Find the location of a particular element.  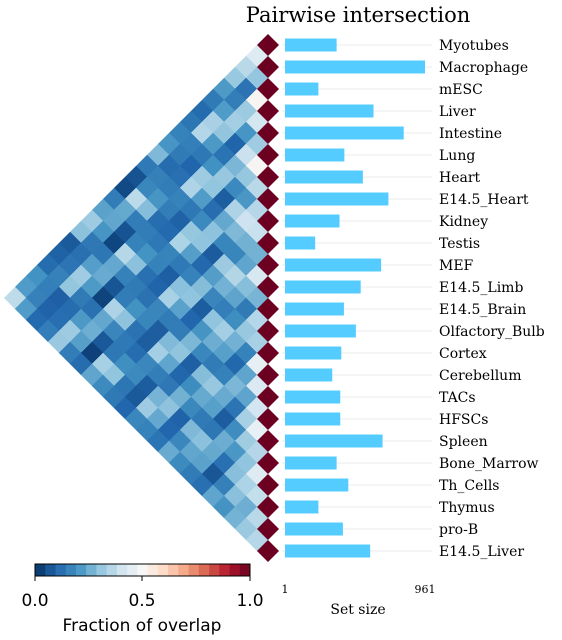

colorbar-tick-0: 0.0 is located at coordinates (34, 601).